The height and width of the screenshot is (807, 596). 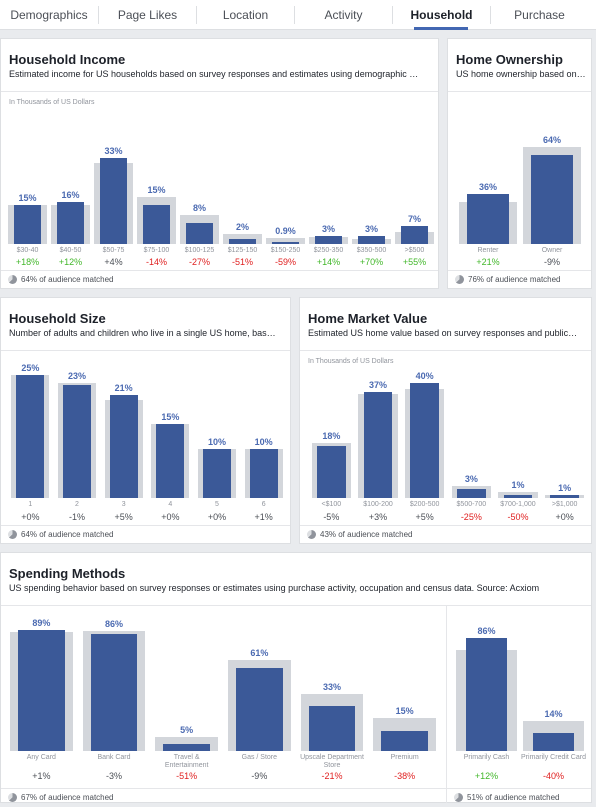 I want to click on audience-match-footer: 64% of audience matched, so click(x=219, y=279).